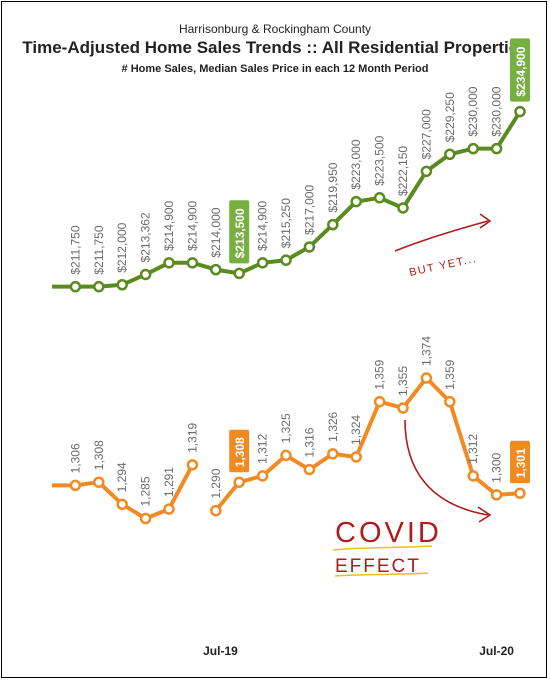 This screenshot has height=681, width=550. Describe the element at coordinates (403, 171) in the screenshot. I see `price-value-label: $222,150` at that location.